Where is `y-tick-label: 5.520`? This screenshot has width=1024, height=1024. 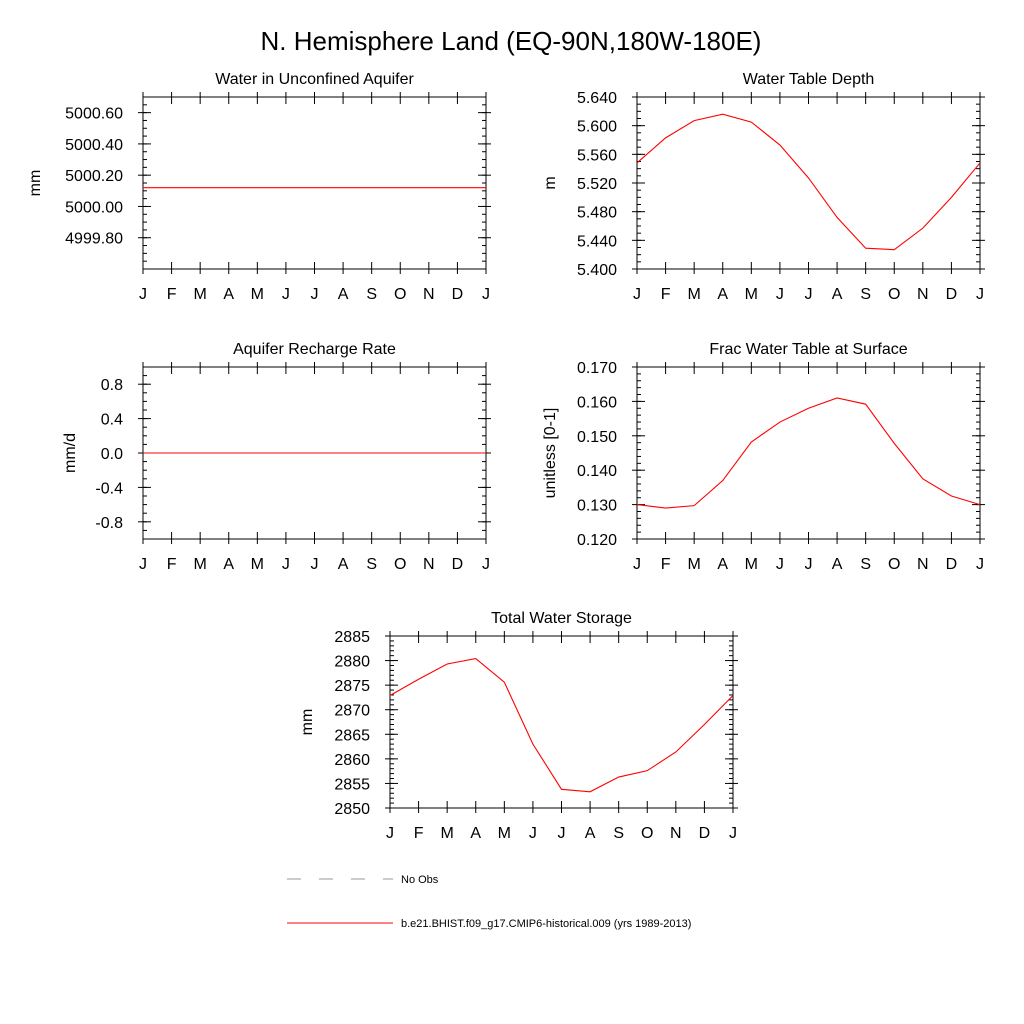
y-tick-label: 5.520 is located at coordinates (597, 184).